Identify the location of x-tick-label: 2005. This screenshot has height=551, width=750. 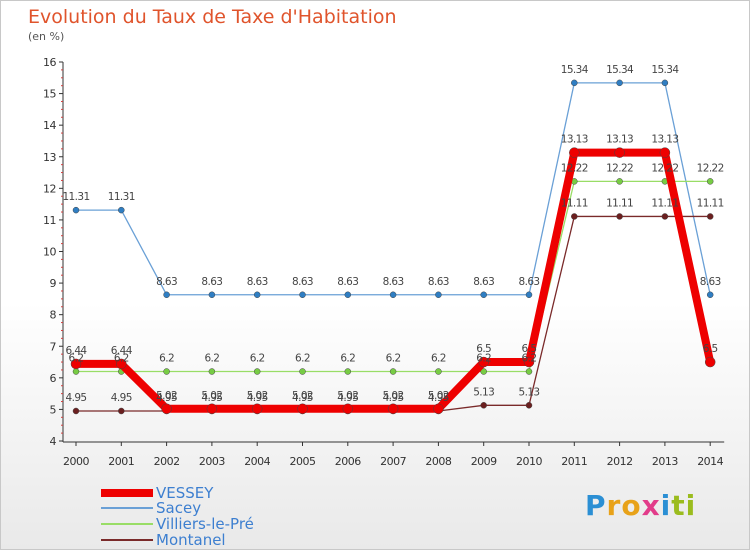
(303, 461).